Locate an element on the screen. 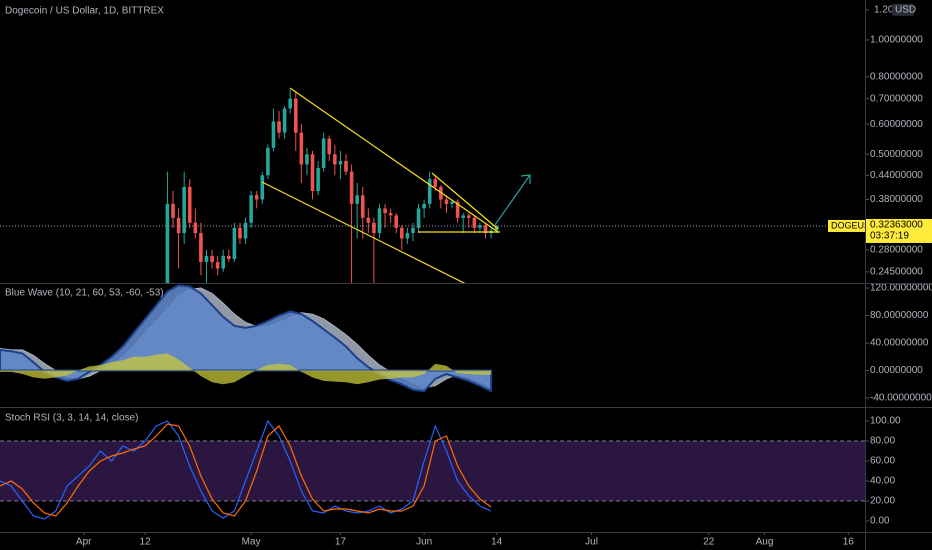  pane-title: Dogecoin / US Dollar, 1D, BITTREX is located at coordinates (84, 11).